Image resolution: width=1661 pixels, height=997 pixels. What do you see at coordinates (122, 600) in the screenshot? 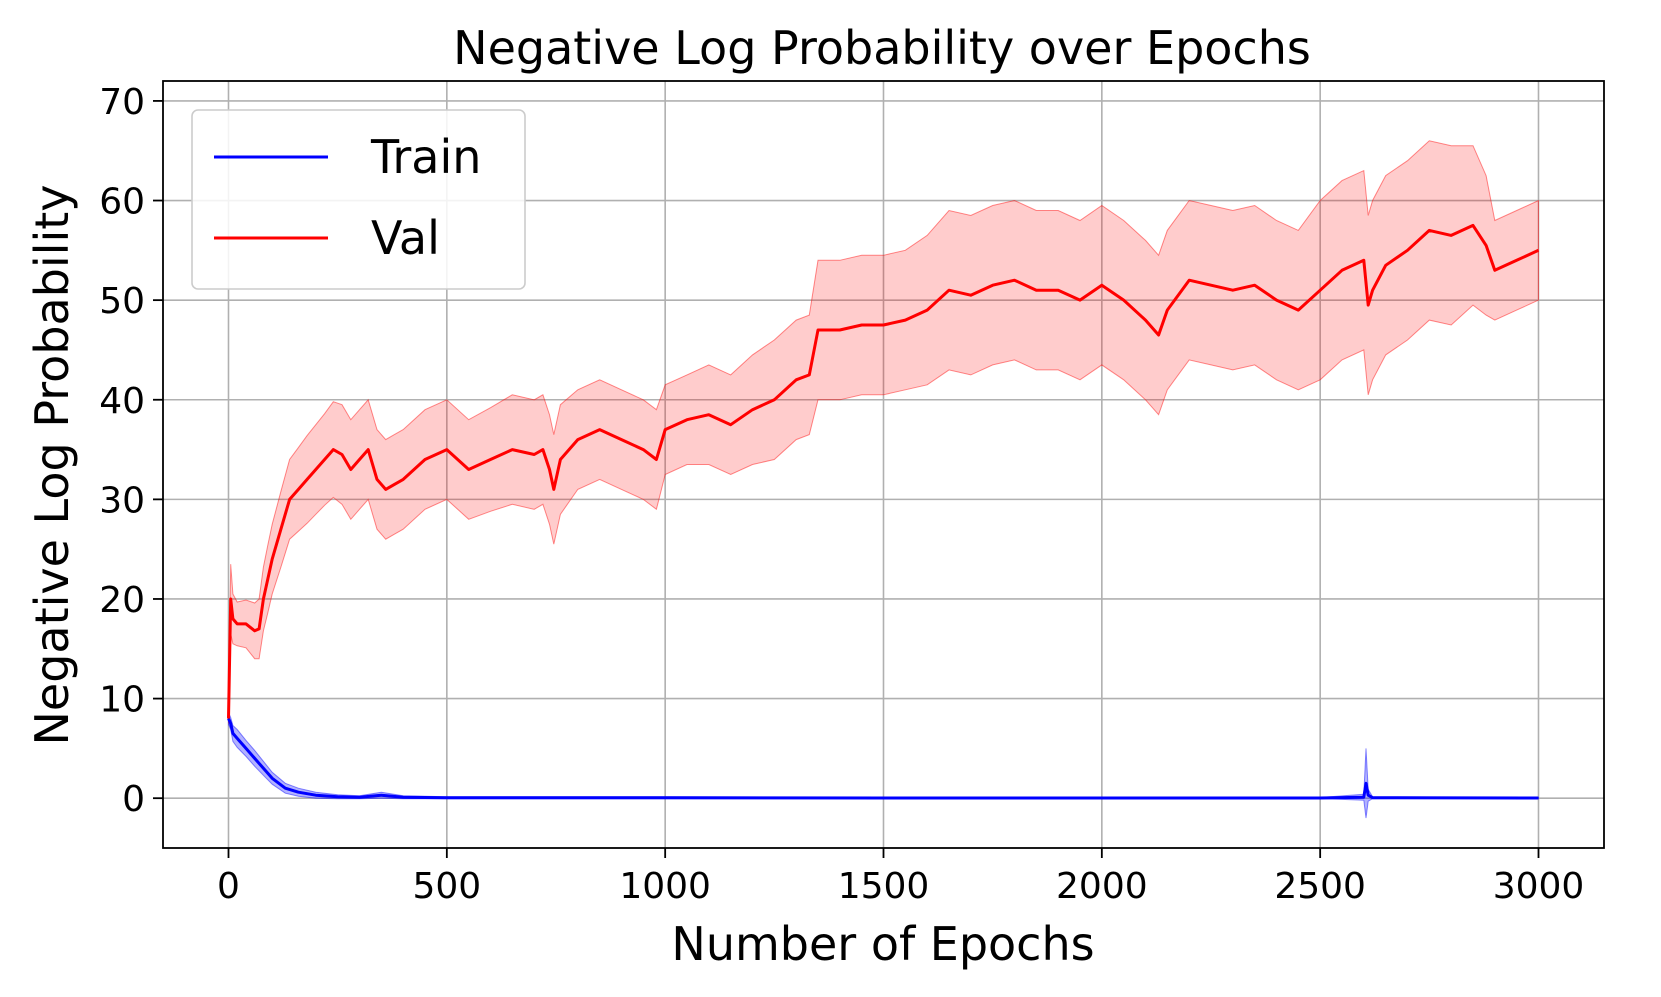
I see `y-tick-label: 20` at bounding box center [122, 600].